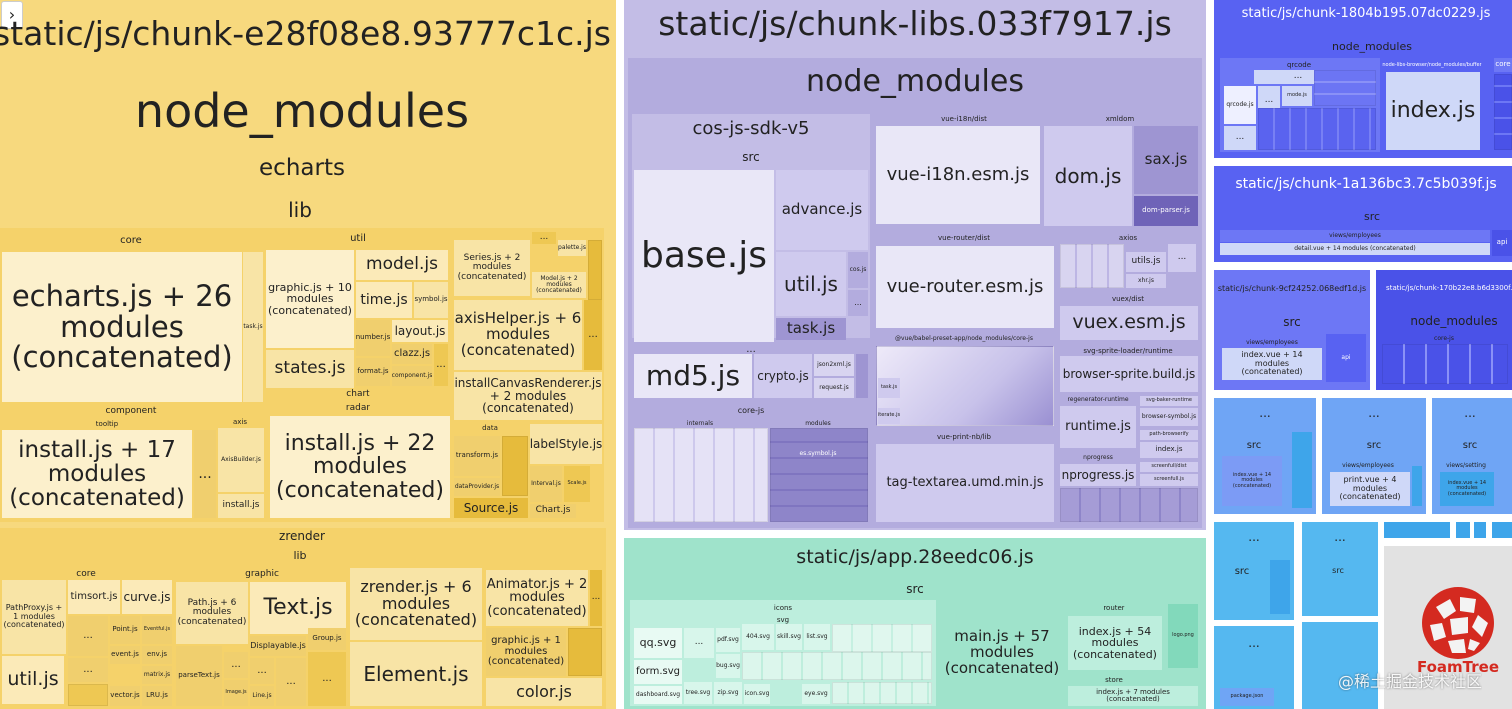 This screenshot has height=709, width=1512. What do you see at coordinates (1317, 129) in the screenshot?
I see `qrcode-grid` at bounding box center [1317, 129].